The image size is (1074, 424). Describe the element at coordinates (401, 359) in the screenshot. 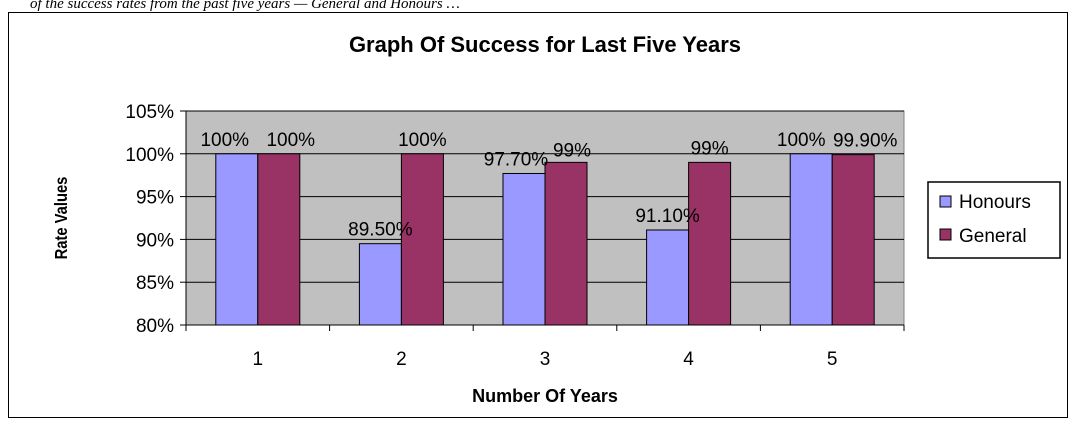

I see `x-tick-label: 2` at that location.